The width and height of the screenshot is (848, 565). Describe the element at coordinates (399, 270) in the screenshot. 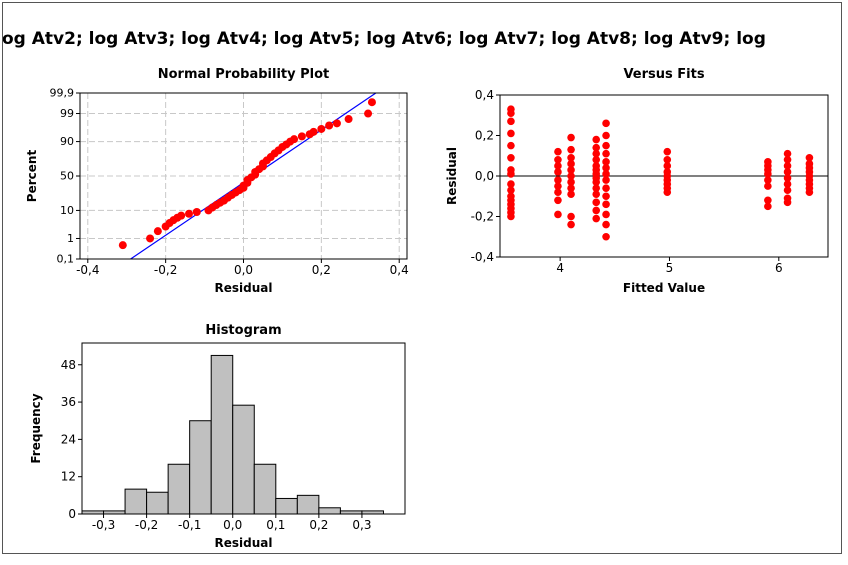

I see `npp-x-tick-label: 0,4` at that location.